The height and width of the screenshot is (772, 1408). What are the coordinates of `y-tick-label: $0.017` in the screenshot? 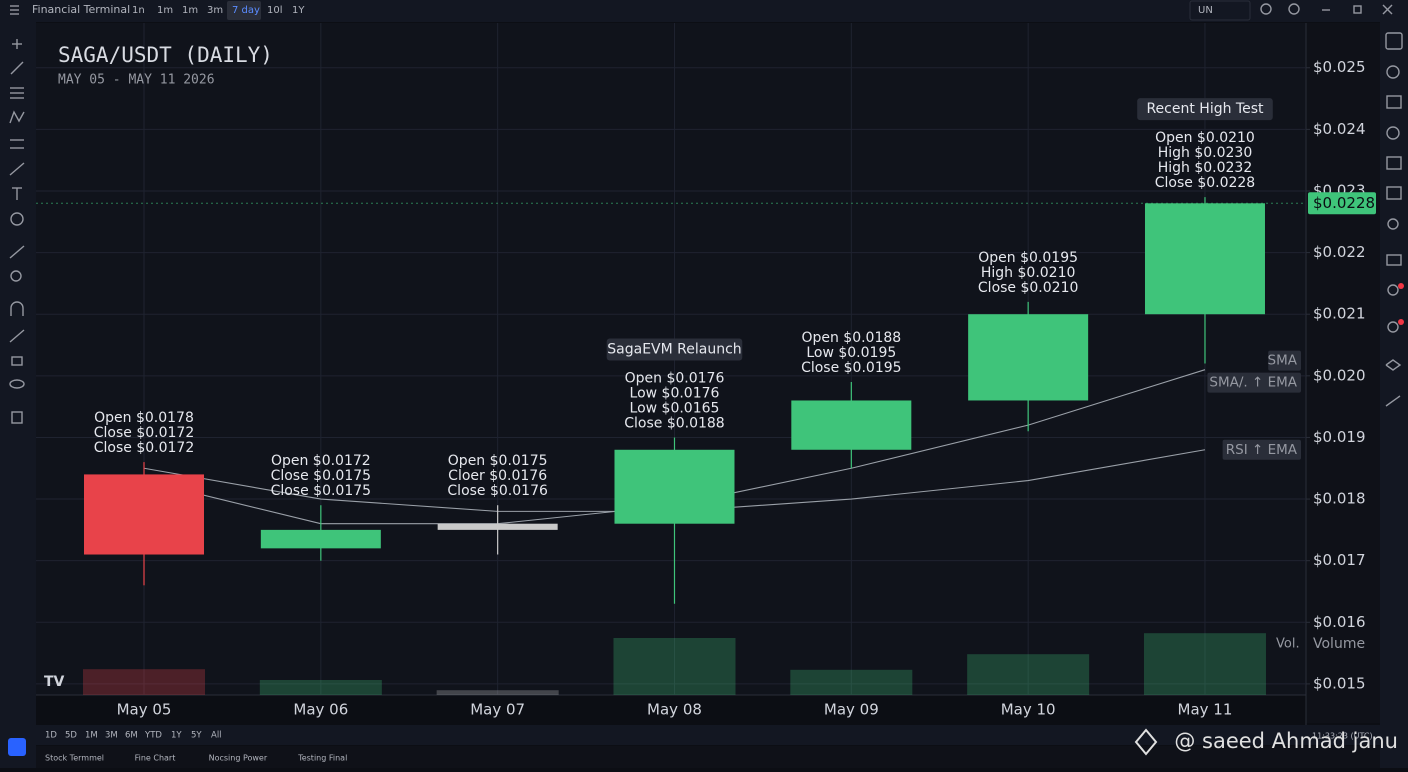 It's located at (1339, 560).